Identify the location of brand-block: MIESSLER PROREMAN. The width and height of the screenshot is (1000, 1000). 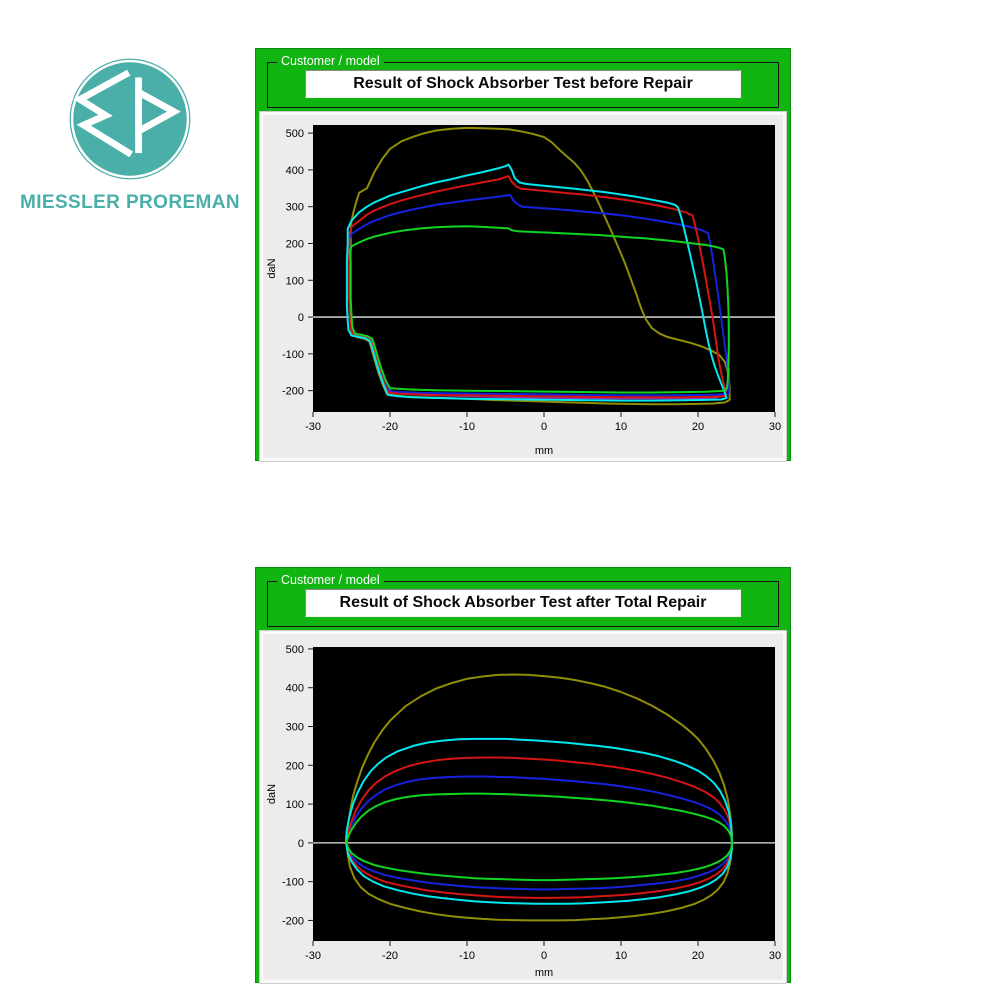
(130, 136).